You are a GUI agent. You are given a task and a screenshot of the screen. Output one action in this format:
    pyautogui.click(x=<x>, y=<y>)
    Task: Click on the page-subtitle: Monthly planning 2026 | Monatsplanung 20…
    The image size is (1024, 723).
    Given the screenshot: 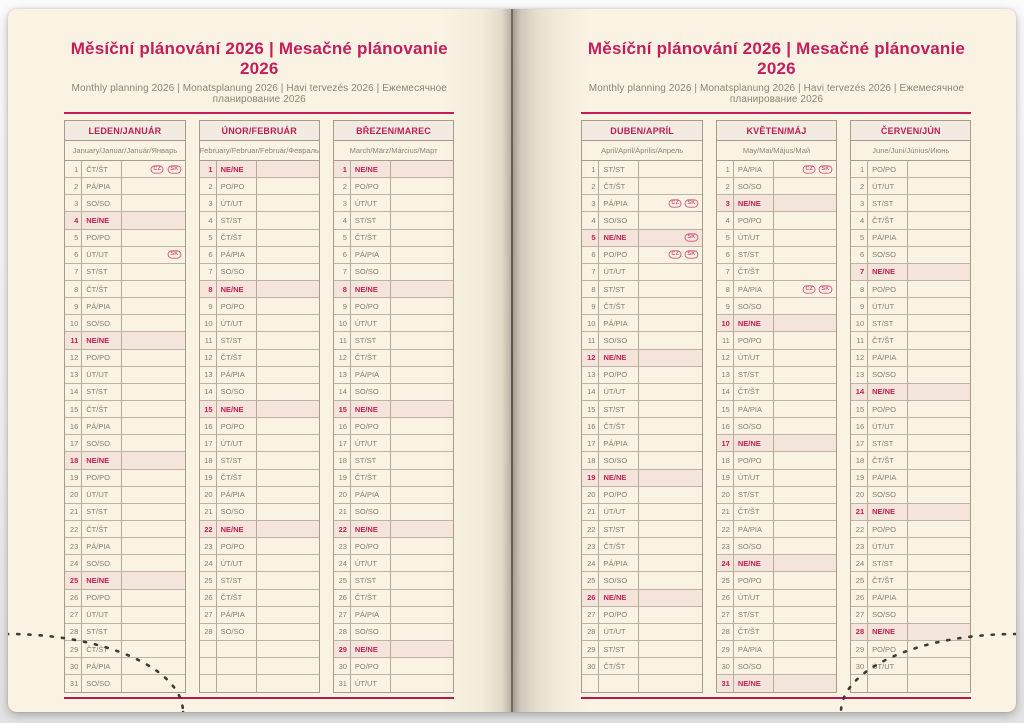 What is the action you would take?
    pyautogui.click(x=259, y=94)
    